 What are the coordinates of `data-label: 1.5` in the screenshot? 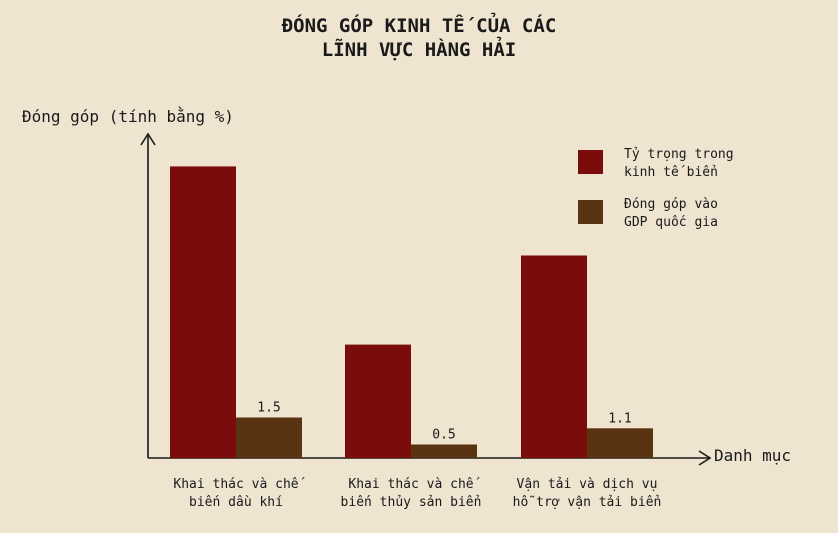 It's located at (268, 408).